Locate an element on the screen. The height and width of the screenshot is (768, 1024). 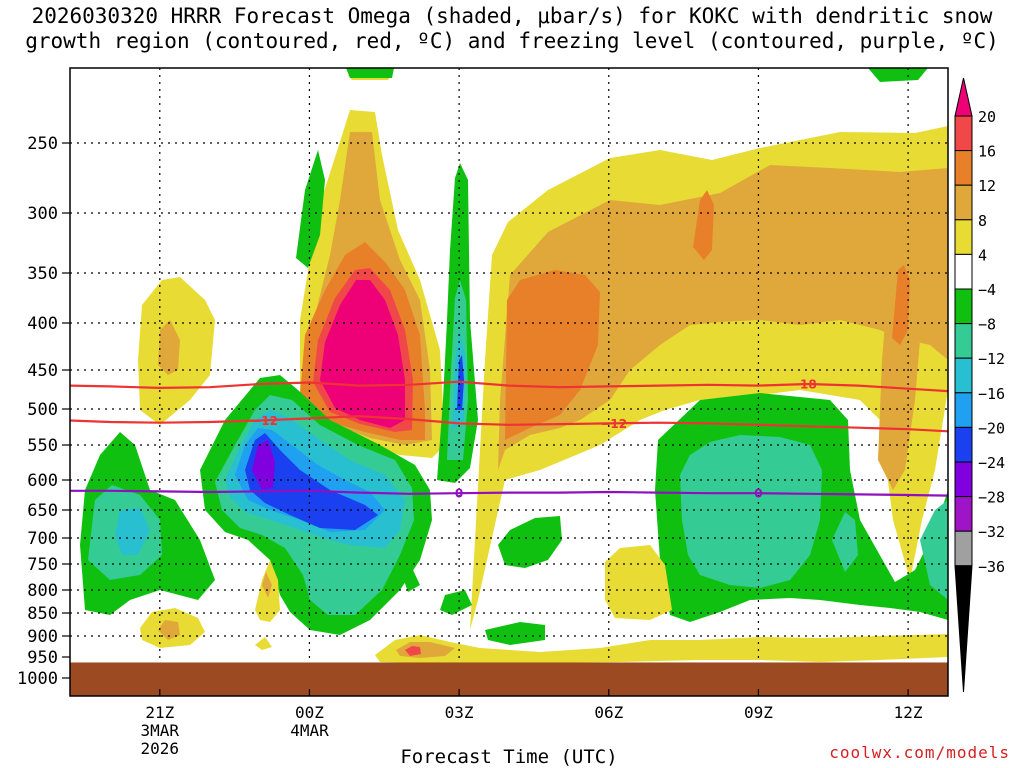
purple-cold-spot is located at coordinates (263, 465).